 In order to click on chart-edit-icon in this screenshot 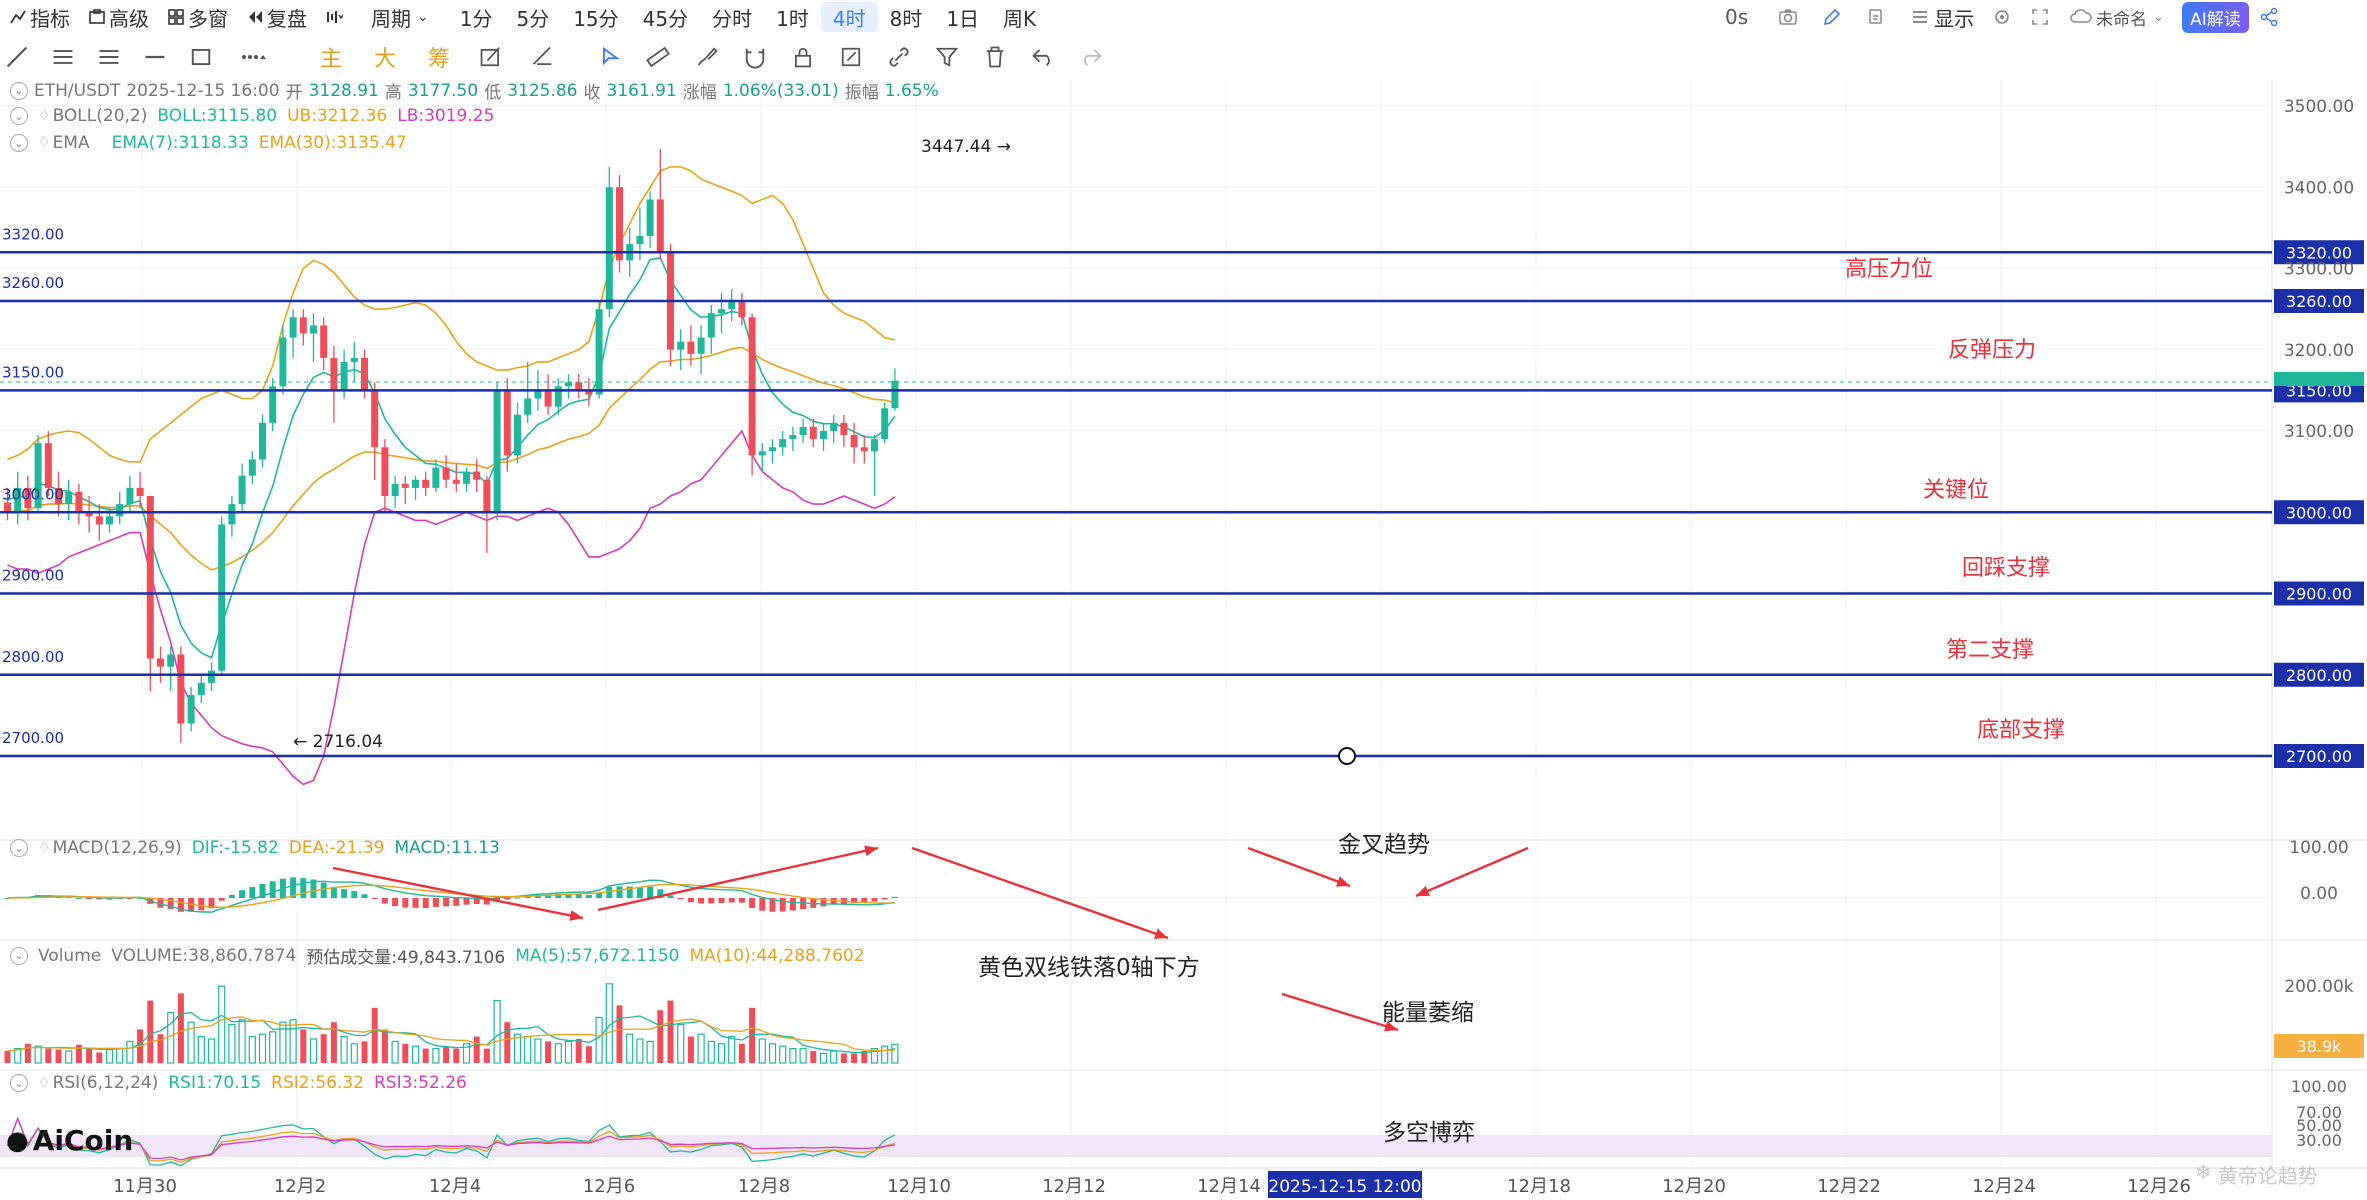, I will do `click(491, 57)`.